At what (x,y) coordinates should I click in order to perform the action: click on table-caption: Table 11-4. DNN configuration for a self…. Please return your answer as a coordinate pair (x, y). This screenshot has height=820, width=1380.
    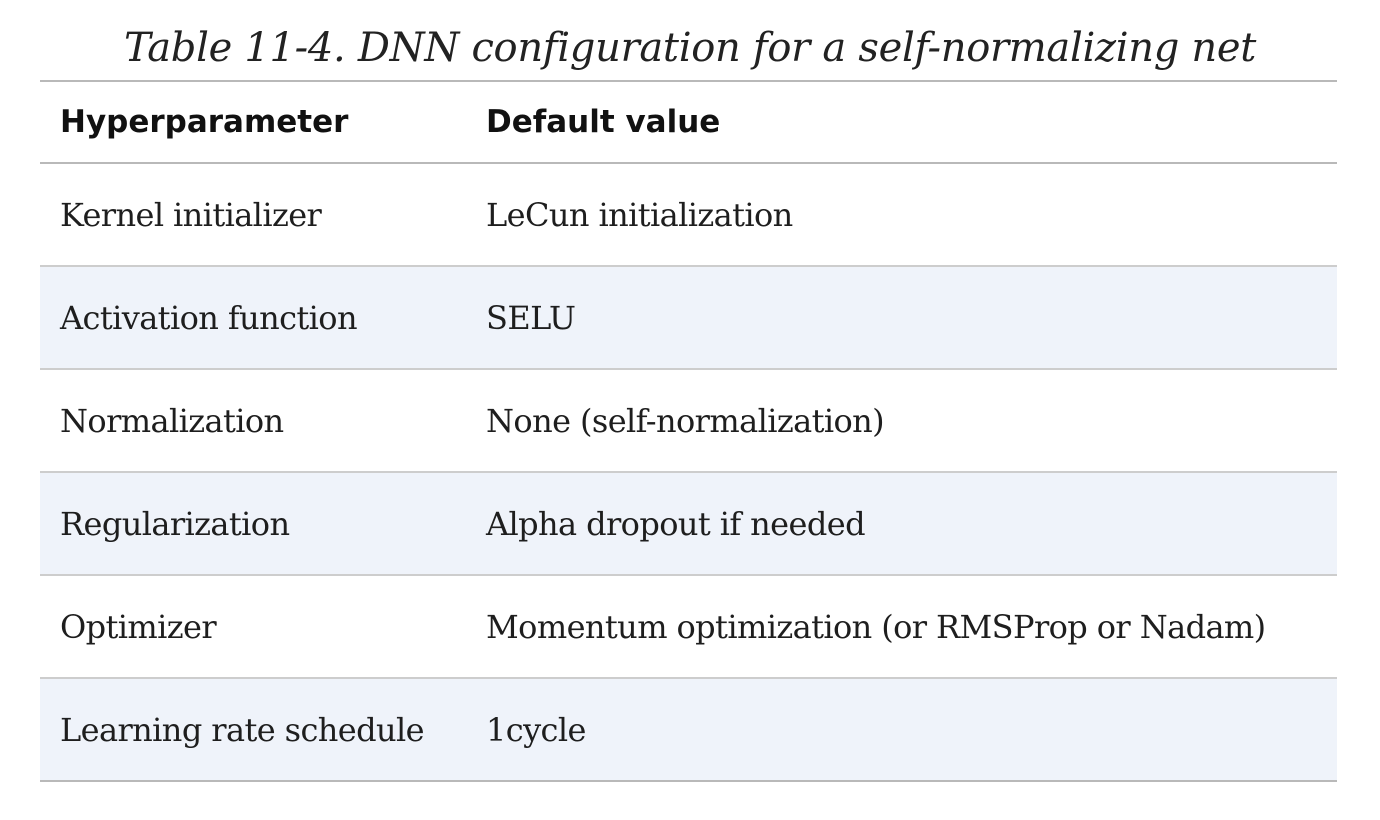
    Looking at the image, I should click on (690, 48).